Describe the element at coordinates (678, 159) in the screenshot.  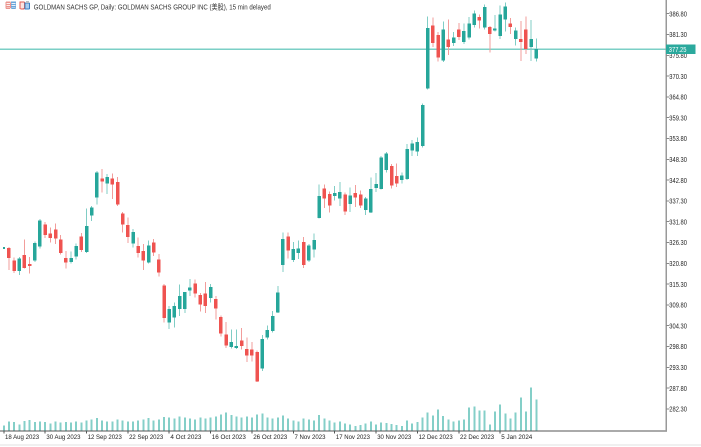
I see `svg-text: 348.30` at that location.